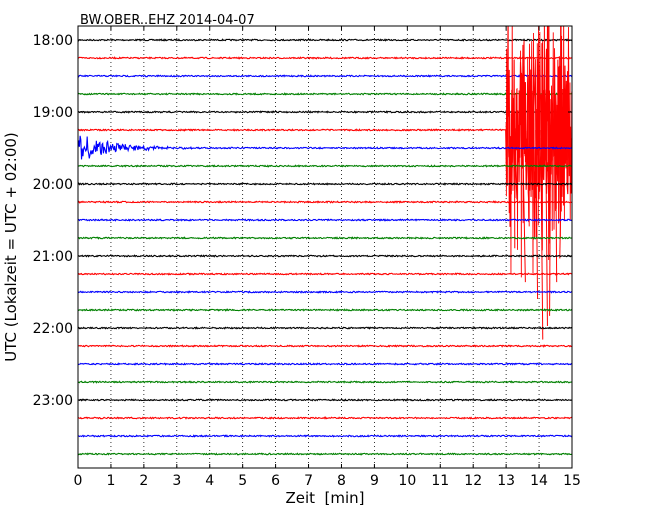  What do you see at coordinates (53, 41) in the screenshot?
I see `y-tick-label: 18:00` at bounding box center [53, 41].